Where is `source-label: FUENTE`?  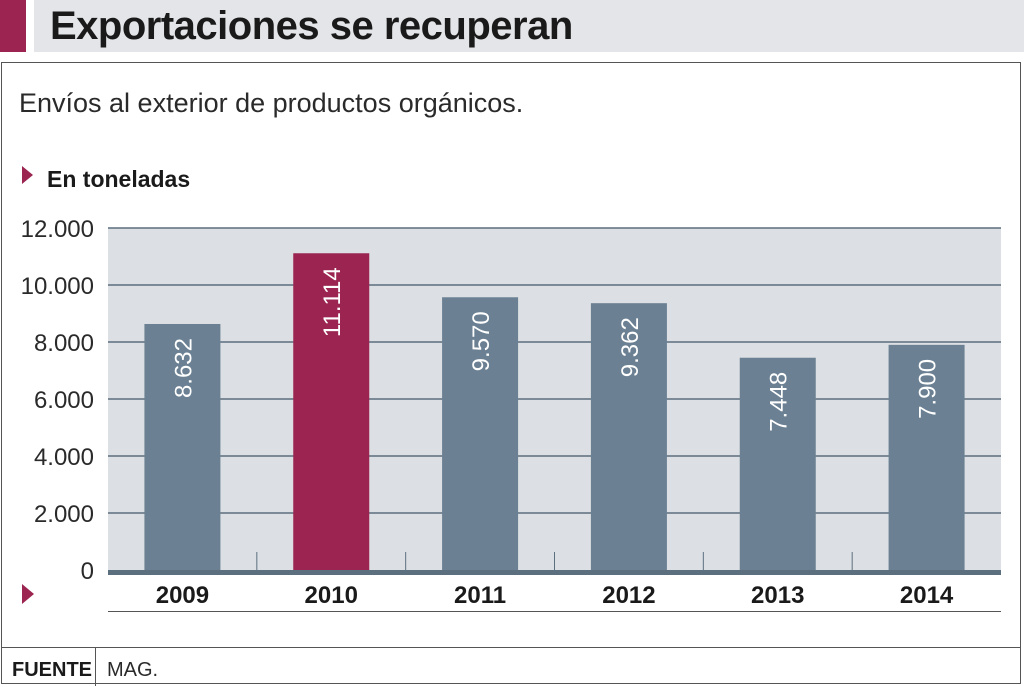
source-label: FUENTE is located at coordinates (52, 670).